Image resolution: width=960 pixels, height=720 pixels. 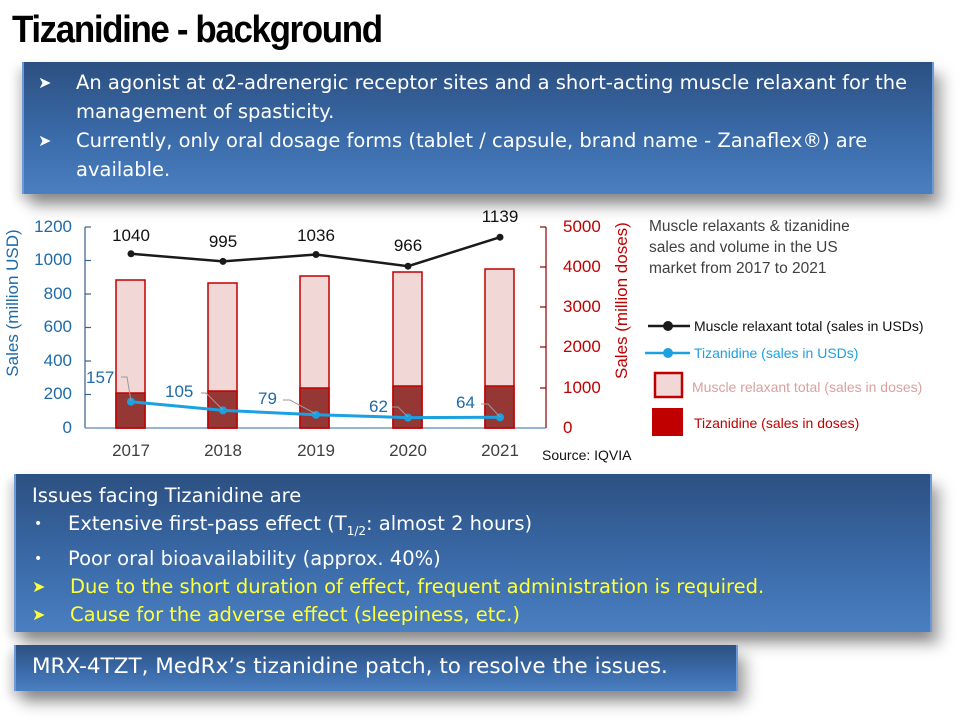 I want to click on left-tick: 1200, so click(x=53, y=226).